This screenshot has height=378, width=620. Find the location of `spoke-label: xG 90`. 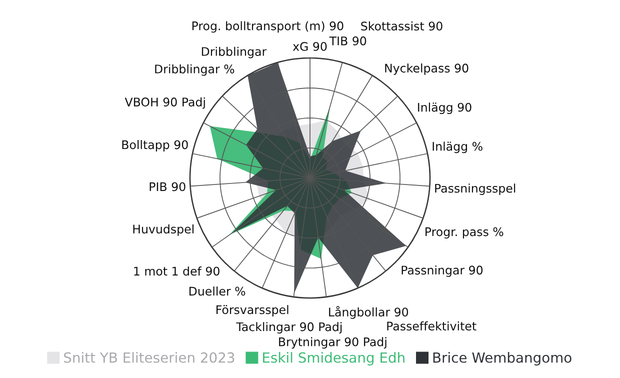

spoke-label: xG 90 is located at coordinates (309, 46).